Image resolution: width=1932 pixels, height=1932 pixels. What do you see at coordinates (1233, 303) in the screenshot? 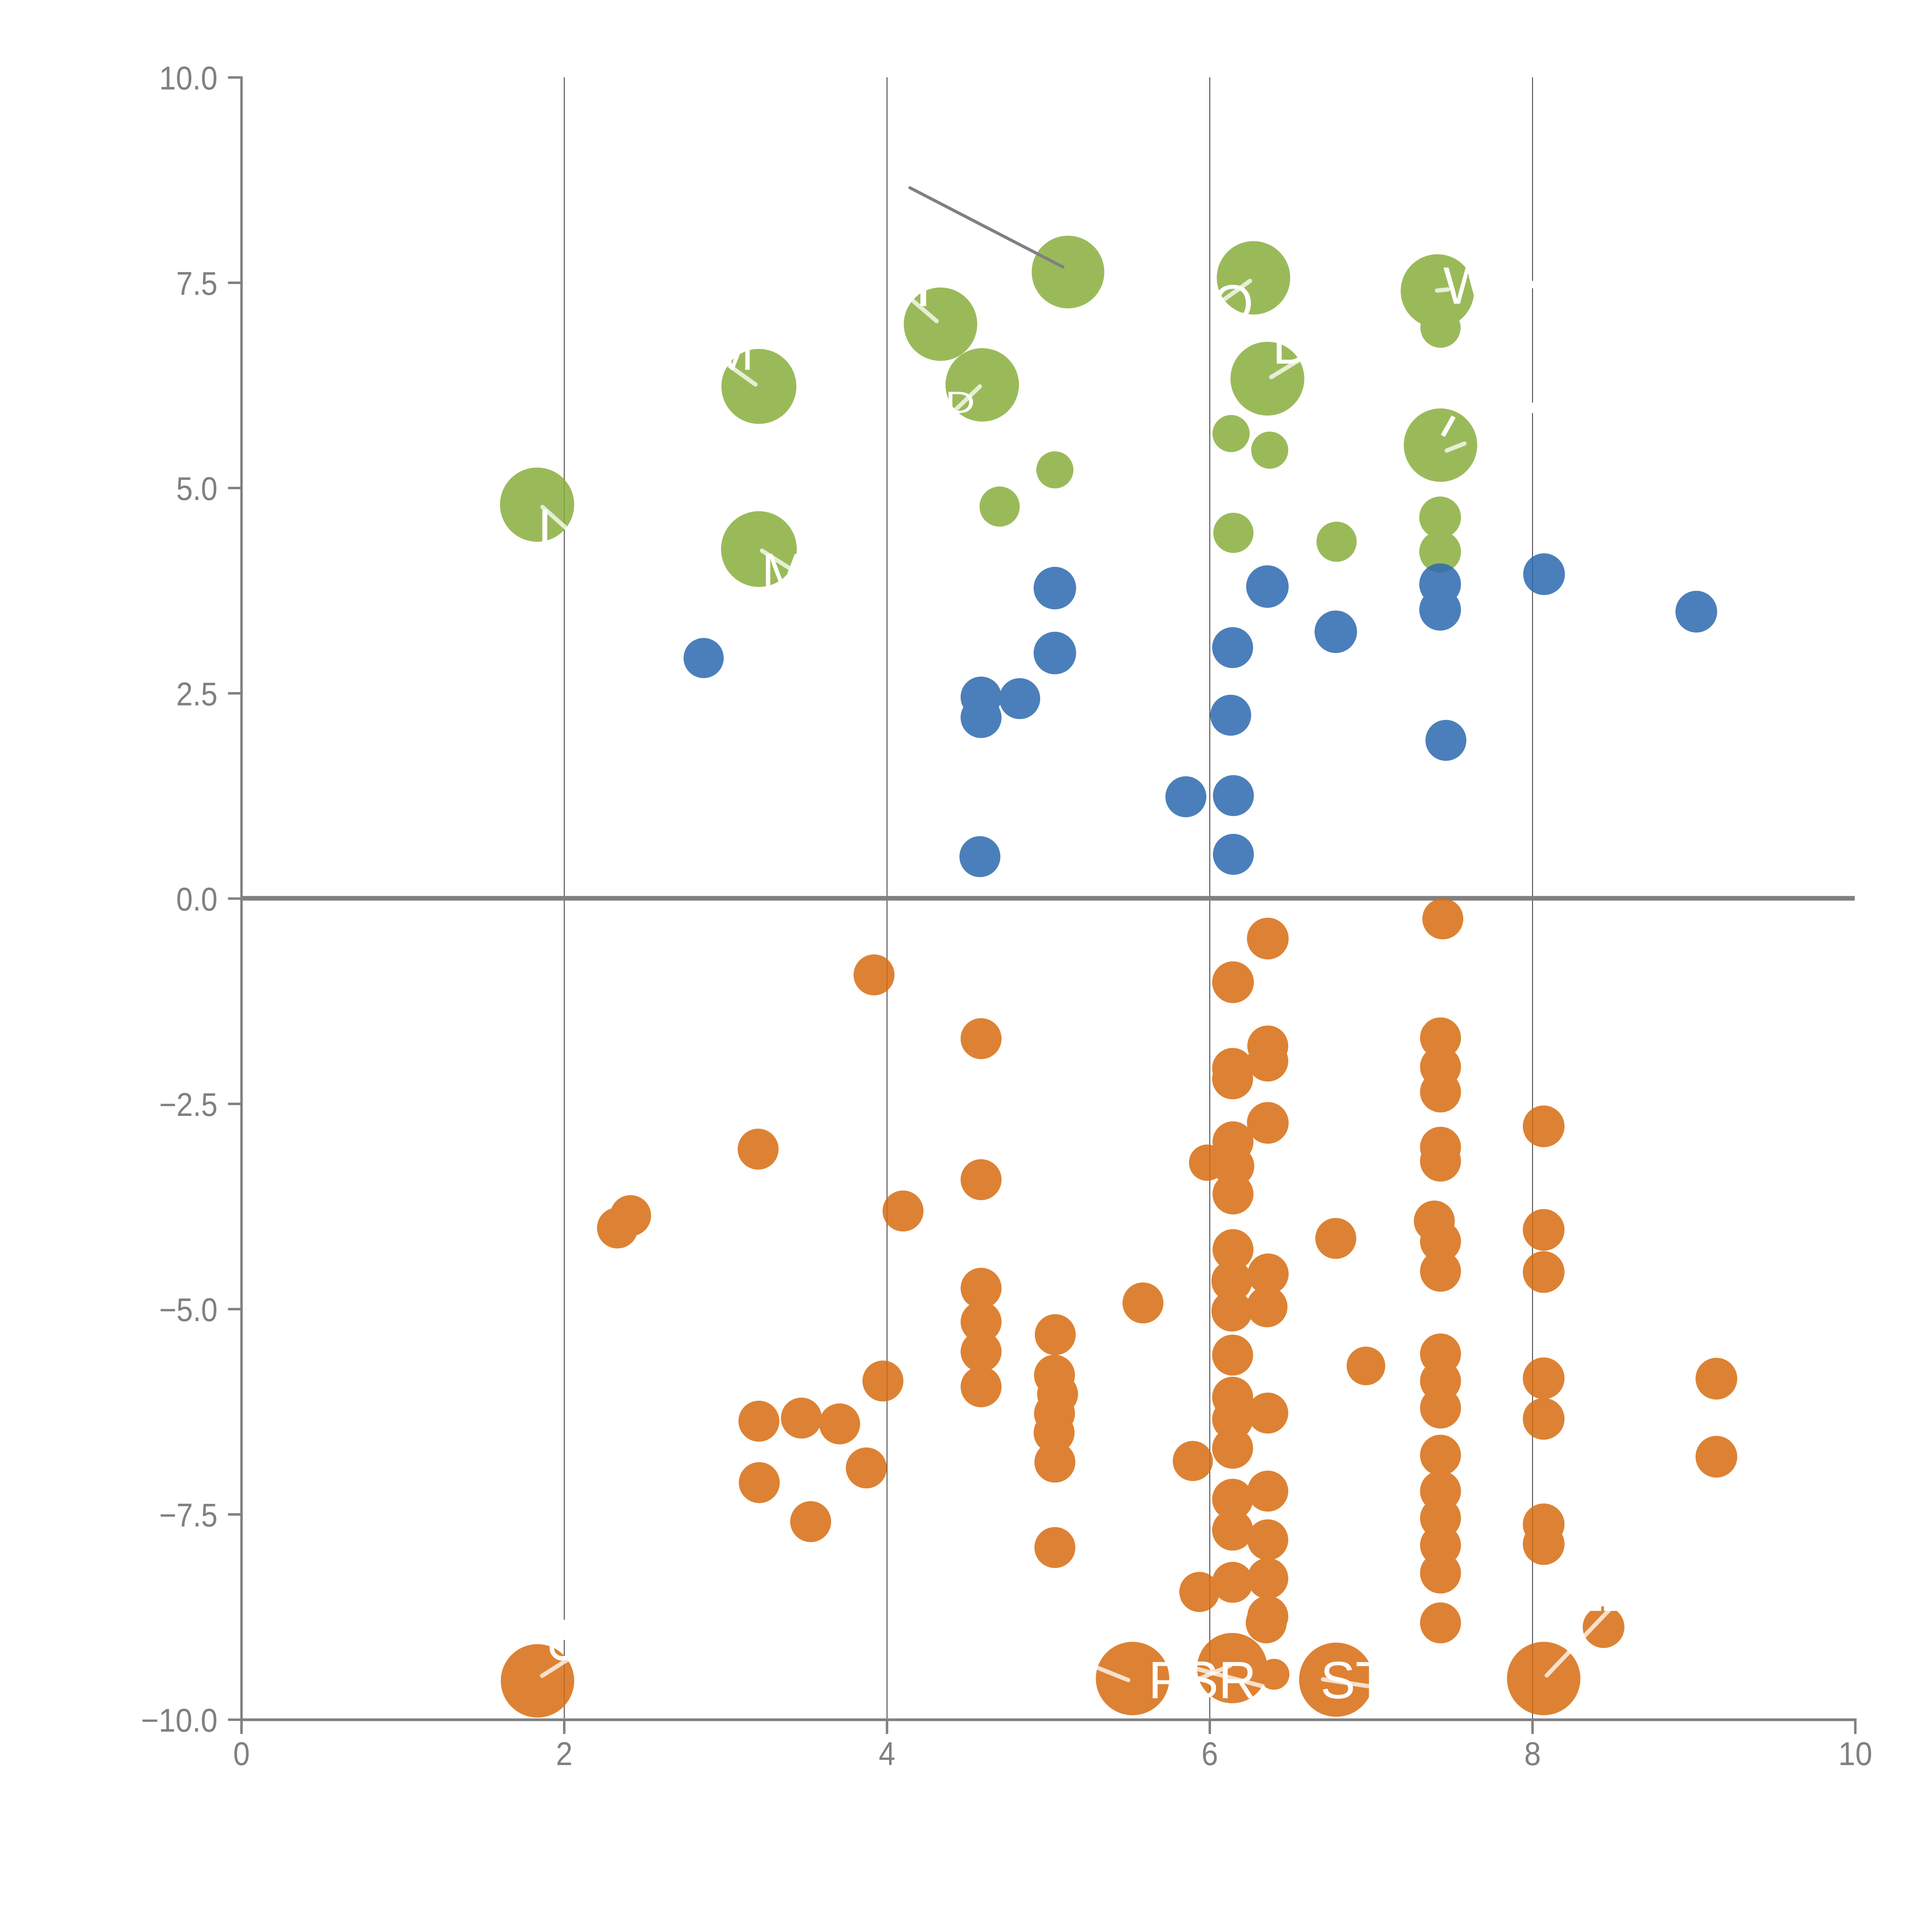
I see `svg-text: O` at bounding box center [1233, 303].